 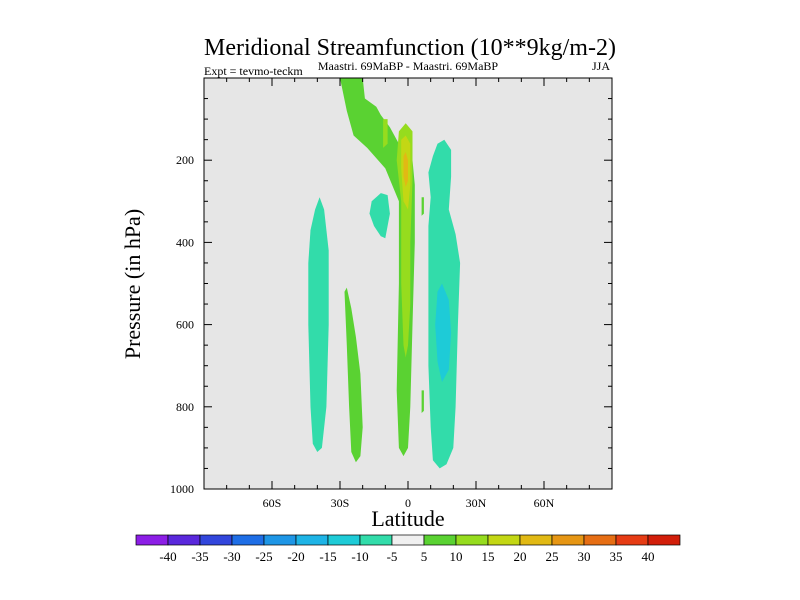 I want to click on x-tick-label: 30N, so click(x=476, y=503).